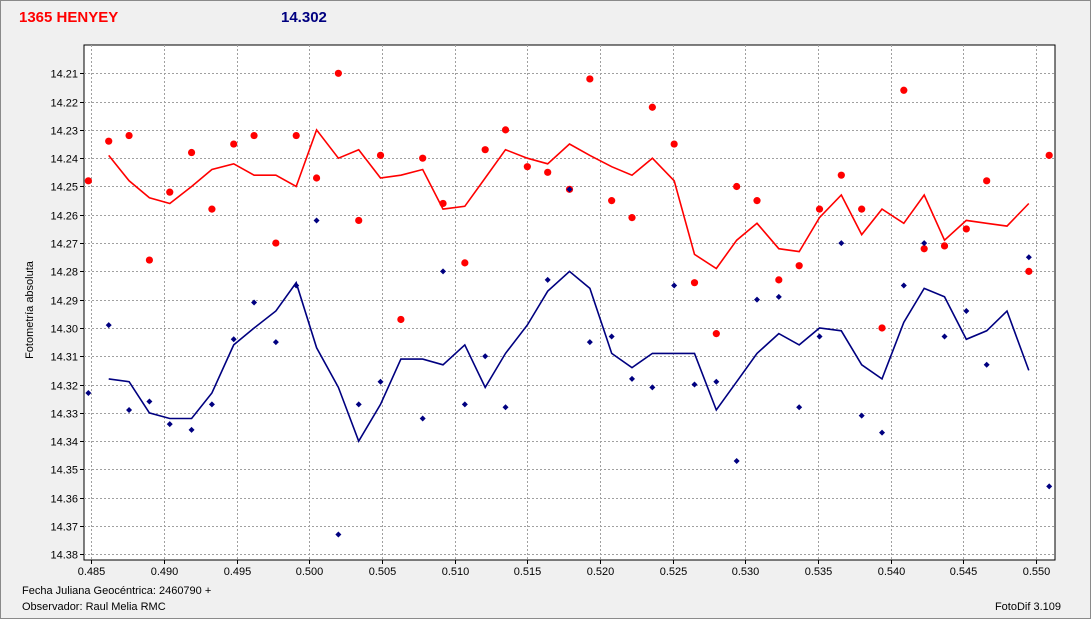  Describe the element at coordinates (94, 607) in the screenshot. I see `observer-label: Observador: Raul Melia RMC` at that location.